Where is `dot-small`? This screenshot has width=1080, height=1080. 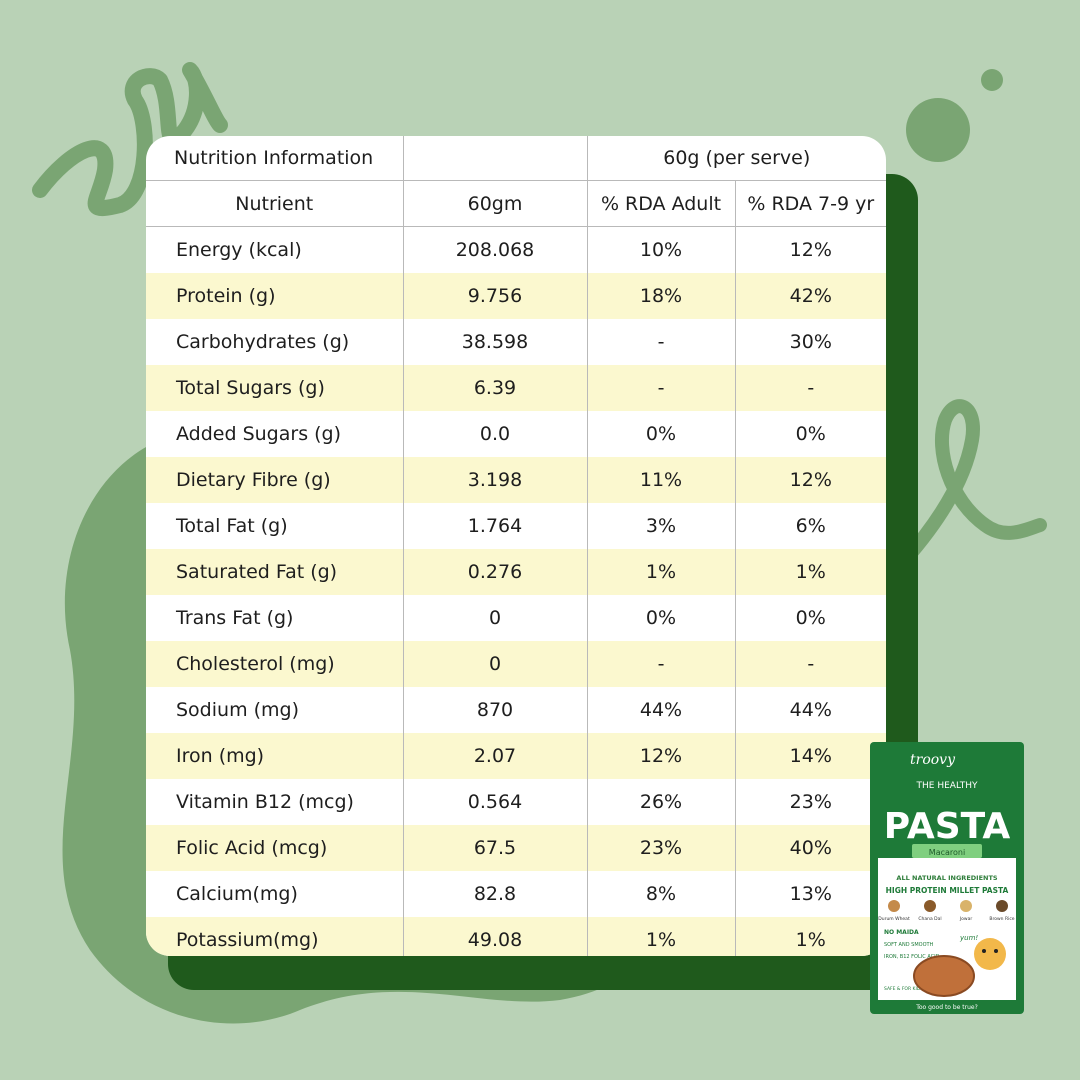 dot-small is located at coordinates (992, 80).